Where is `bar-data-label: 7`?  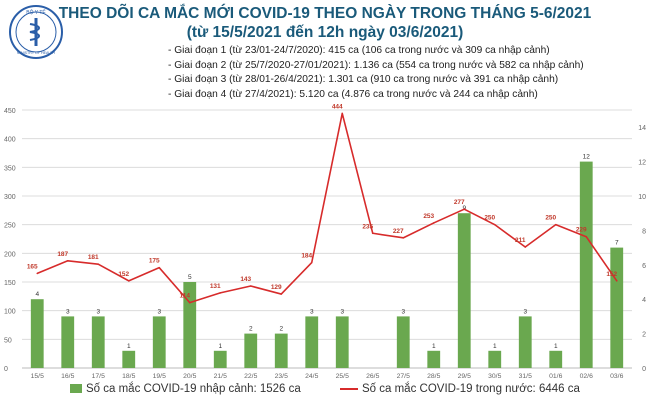 bar-data-label: 7 is located at coordinates (617, 243).